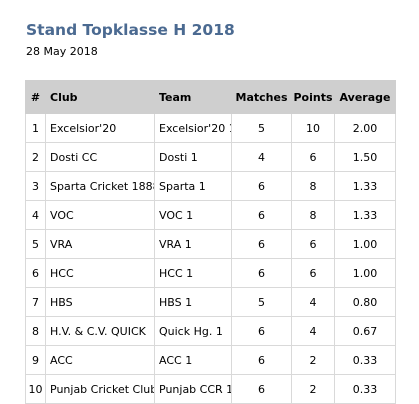 The width and height of the screenshot is (419, 404). What do you see at coordinates (193, 302) in the screenshot?
I see `cell-team: HBS 1` at bounding box center [193, 302].